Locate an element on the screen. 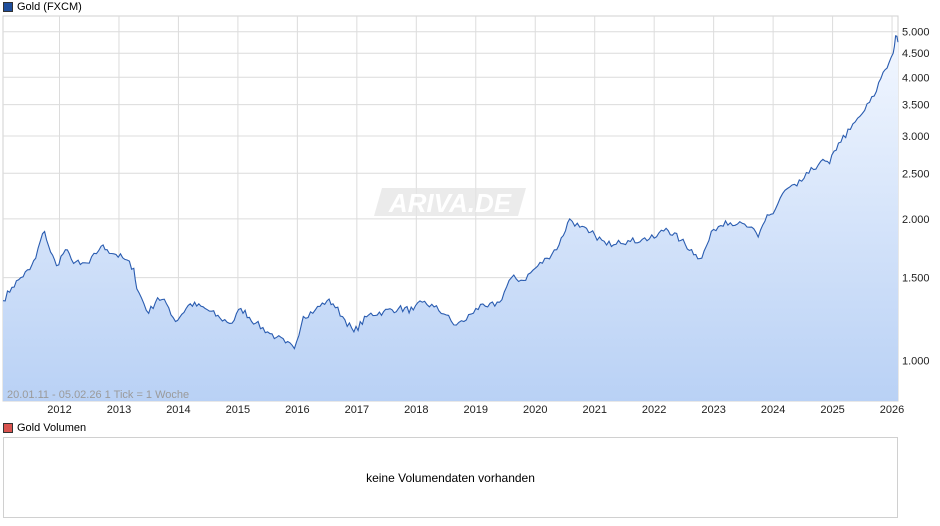 This screenshot has height=526, width=940. x-tick-label: 2019 is located at coordinates (476, 410).